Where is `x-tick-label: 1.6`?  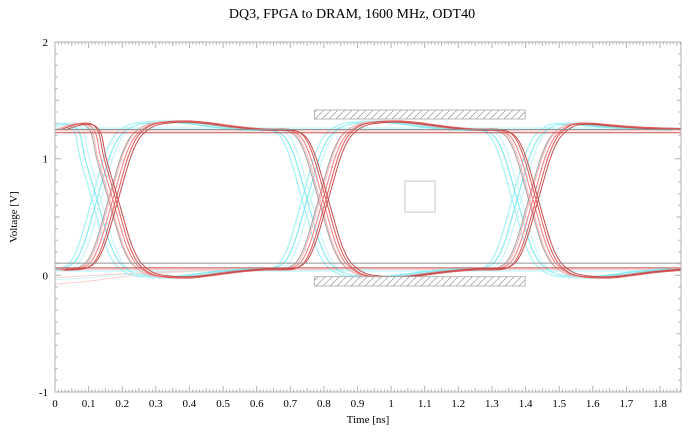
x-tick-label: 1.6 is located at coordinates (593, 404).